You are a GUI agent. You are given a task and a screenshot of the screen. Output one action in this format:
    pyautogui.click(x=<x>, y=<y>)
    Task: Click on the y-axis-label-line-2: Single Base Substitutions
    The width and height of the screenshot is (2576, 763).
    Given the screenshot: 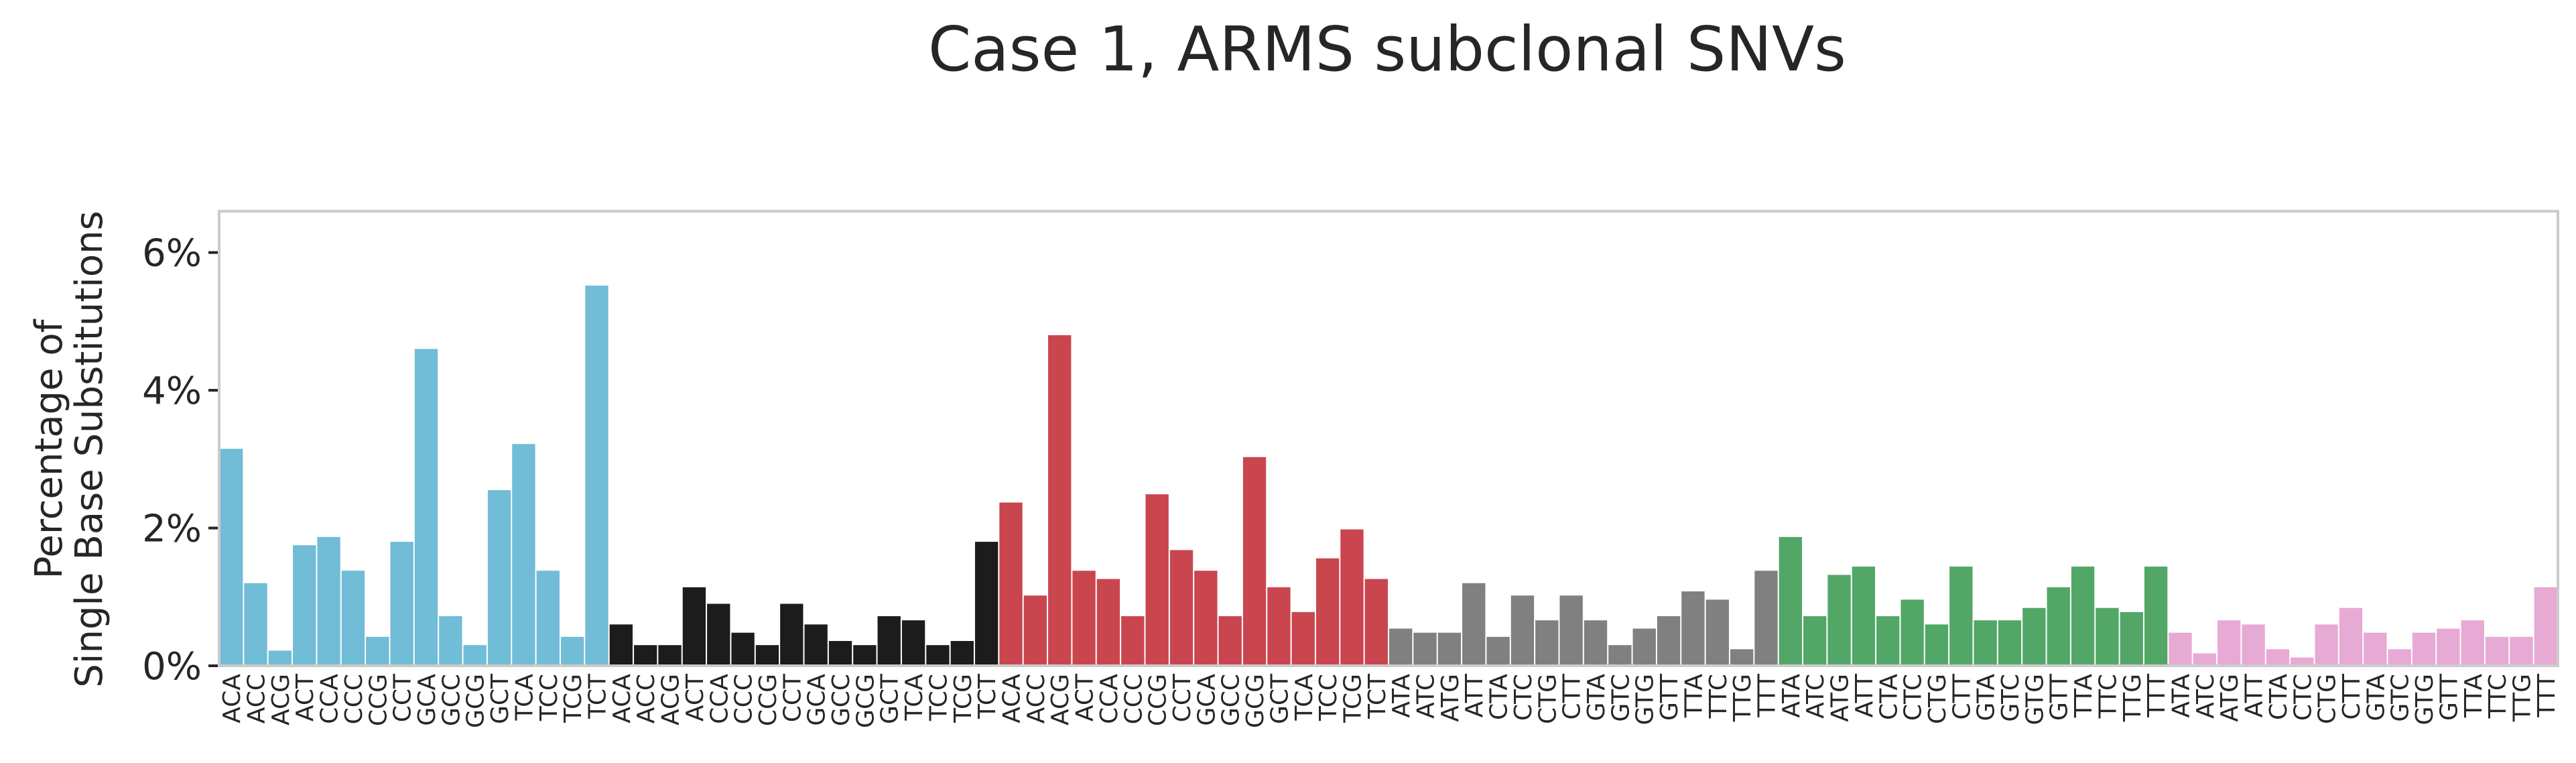 What is the action you would take?
    pyautogui.click(x=89, y=449)
    